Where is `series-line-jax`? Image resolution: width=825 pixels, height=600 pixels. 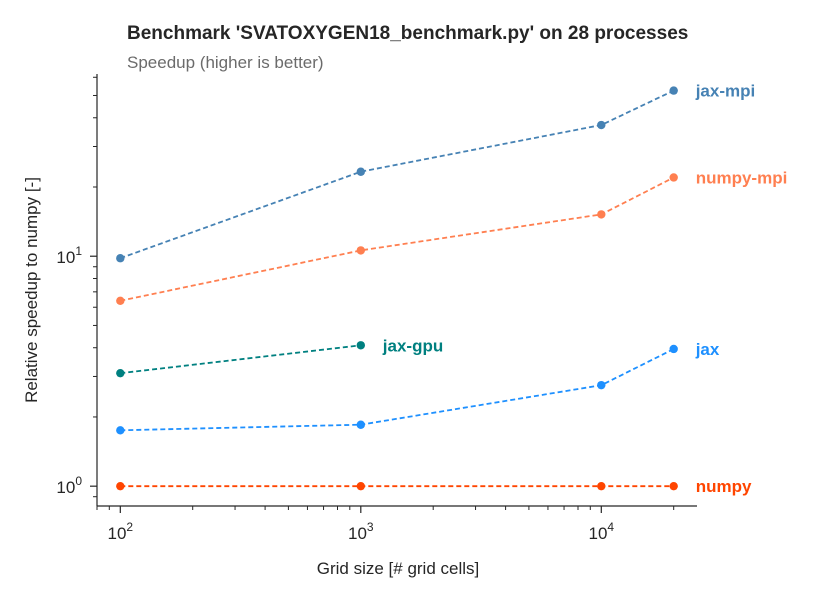 series-line-jax is located at coordinates (397, 390).